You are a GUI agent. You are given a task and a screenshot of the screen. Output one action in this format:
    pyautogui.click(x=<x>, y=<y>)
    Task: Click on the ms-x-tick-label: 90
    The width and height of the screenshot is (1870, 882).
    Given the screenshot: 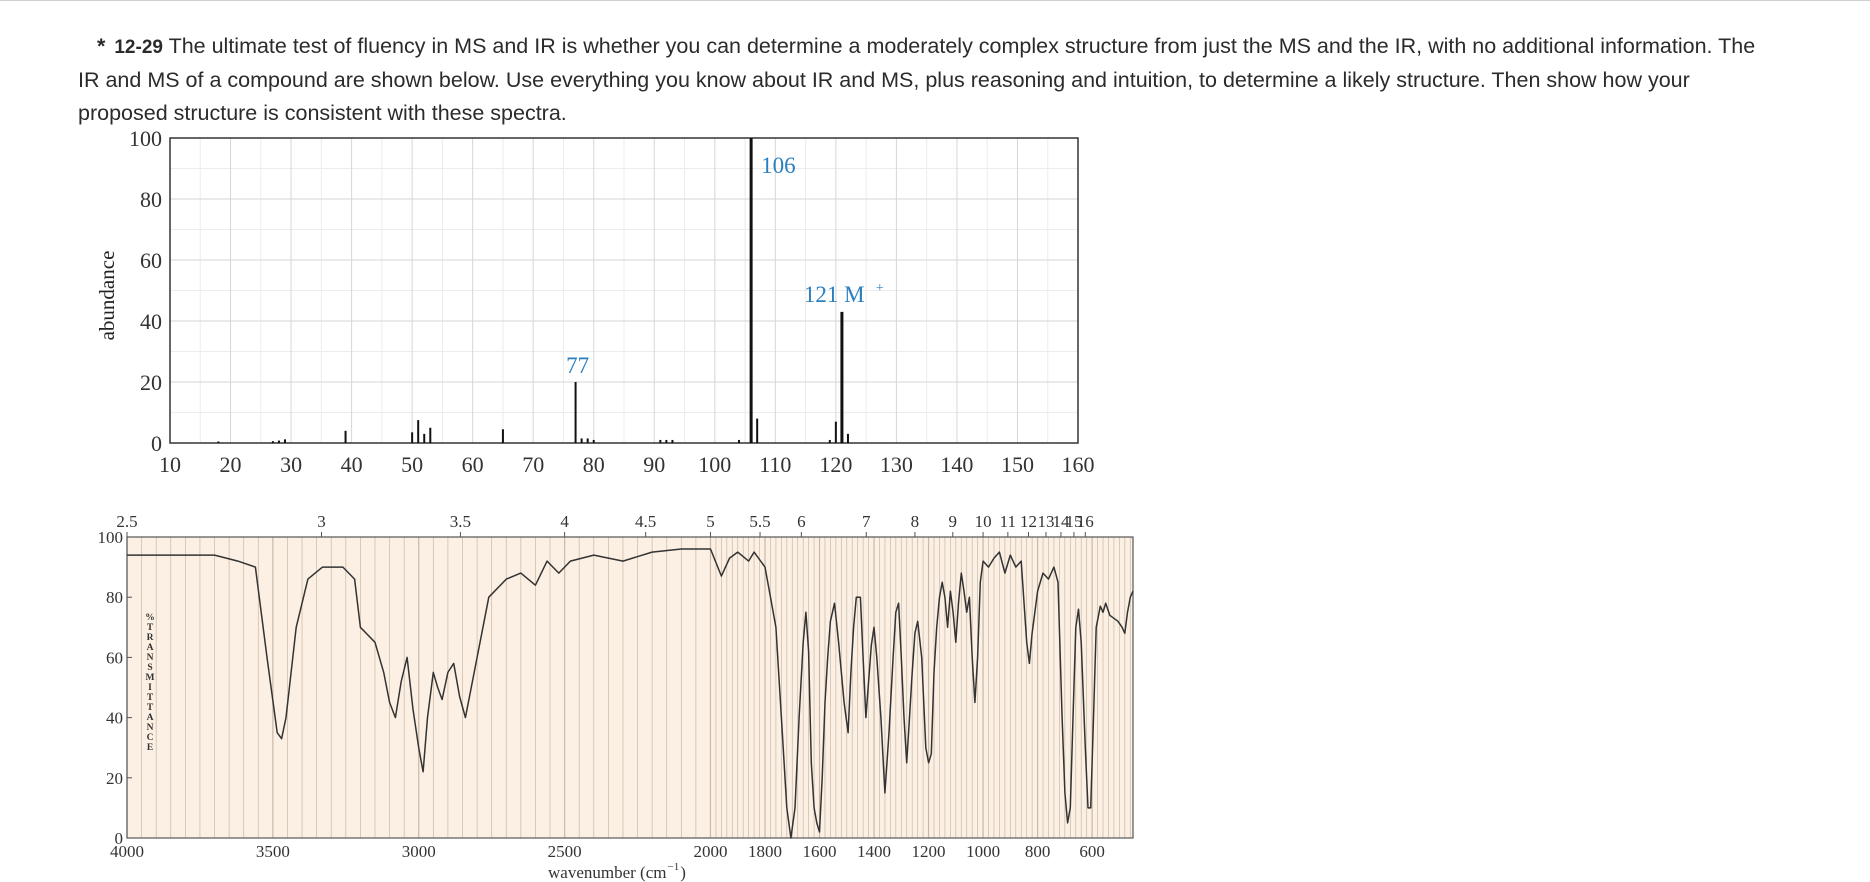 What is the action you would take?
    pyautogui.click(x=654, y=464)
    